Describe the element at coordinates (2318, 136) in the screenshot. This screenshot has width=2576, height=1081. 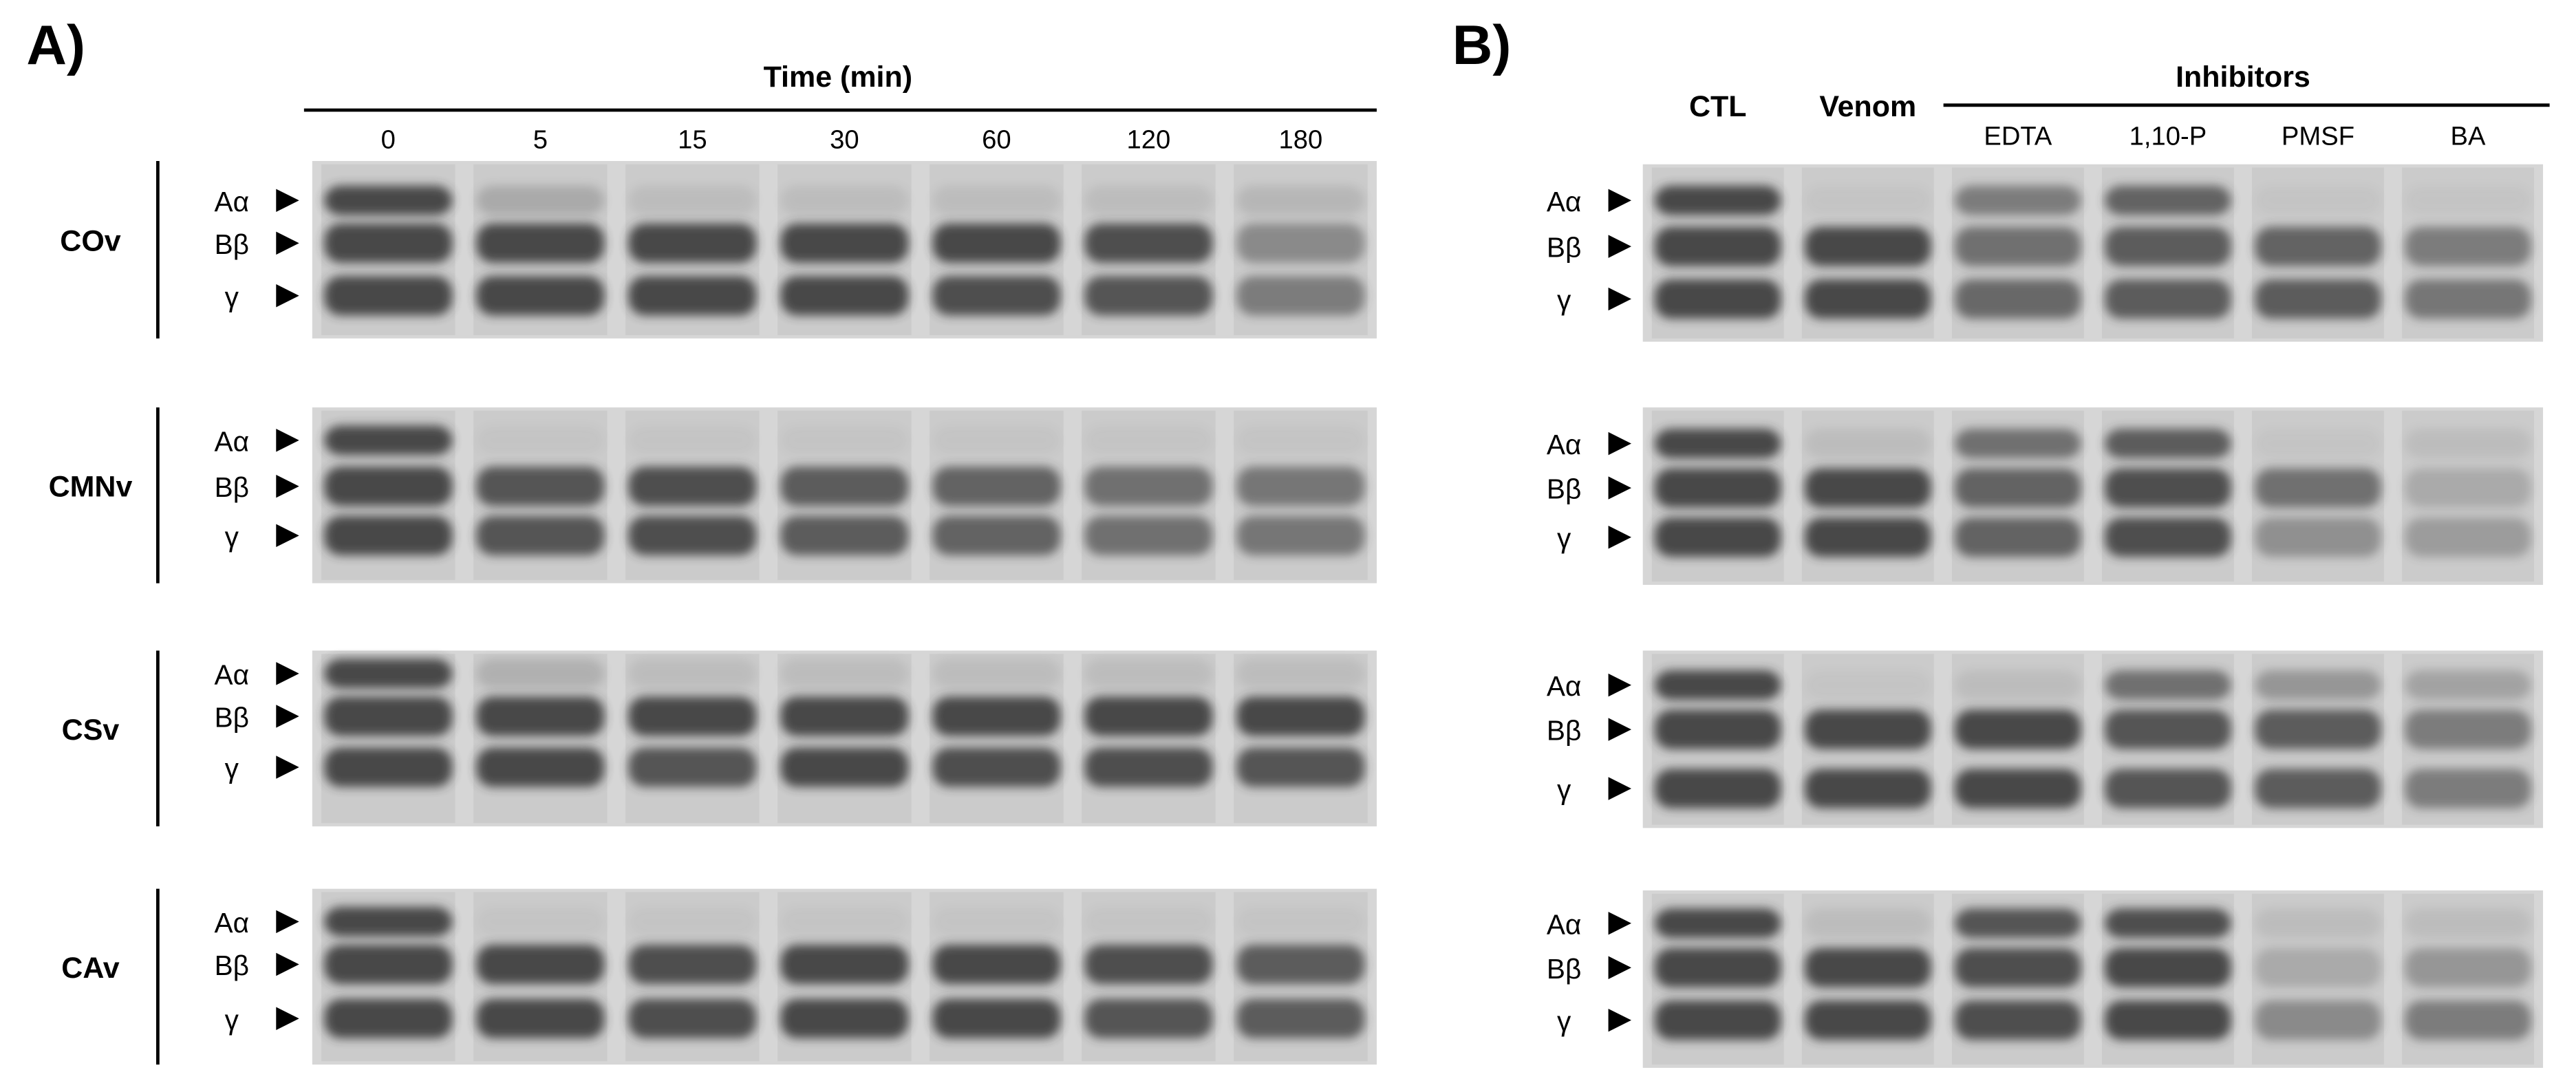
I see `lane-label: PMSF` at that location.